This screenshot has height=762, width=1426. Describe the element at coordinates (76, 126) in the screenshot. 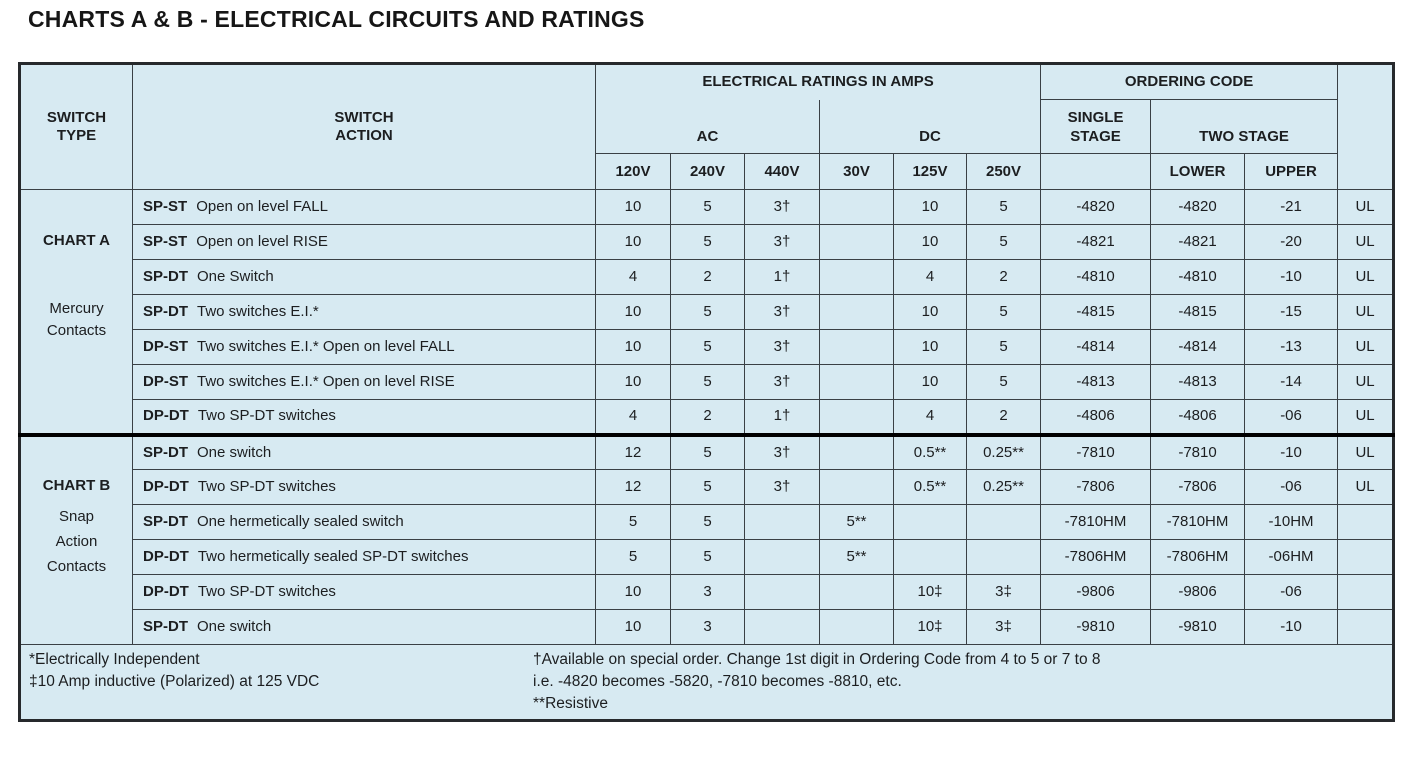

I see `switch-type-header: SWITCH TYPE` at that location.